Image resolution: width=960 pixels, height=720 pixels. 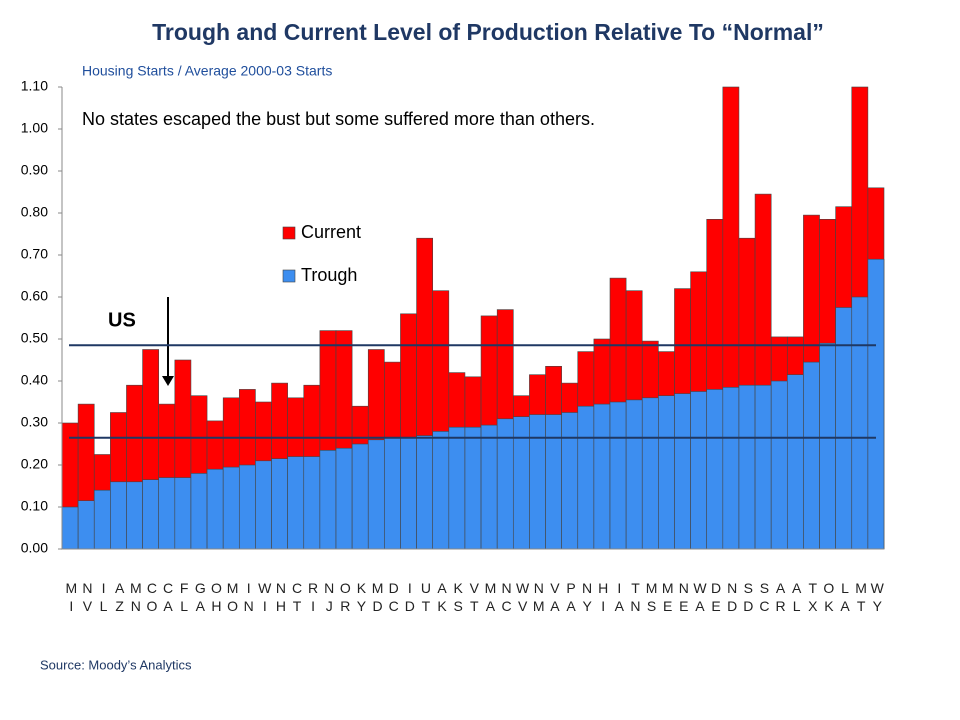 I want to click on x-tick-label: HI, so click(x=603, y=598).